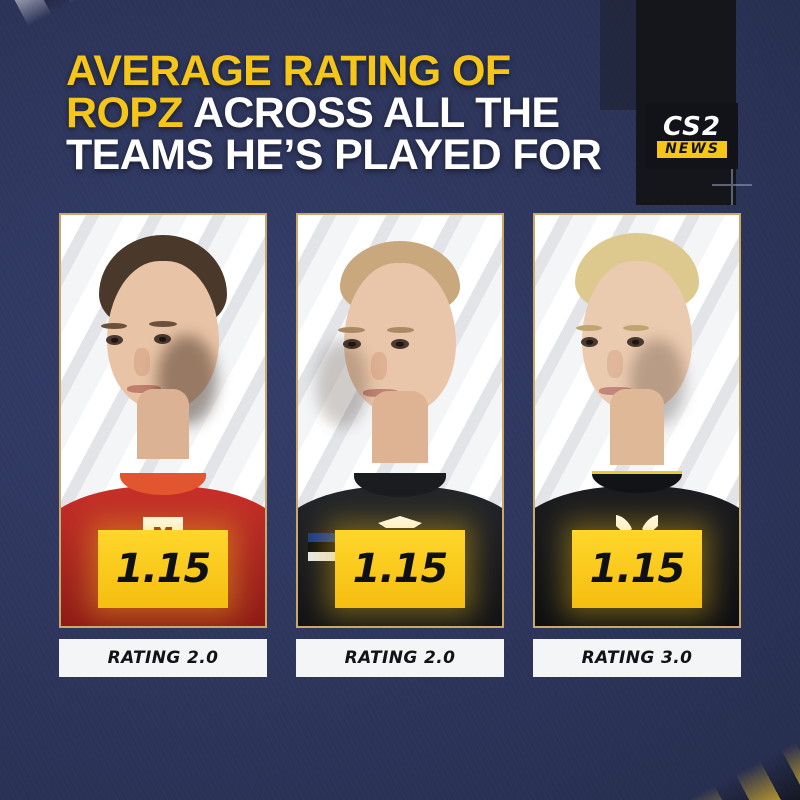 This screenshot has height=800, width=800. What do you see at coordinates (692, 126) in the screenshot?
I see `logo-primary-text: CS2` at bounding box center [692, 126].